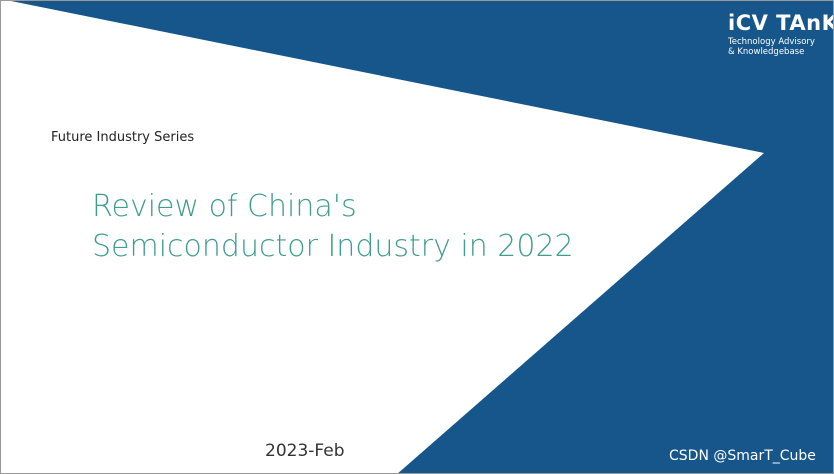 Image resolution: width=834 pixels, height=474 pixels. What do you see at coordinates (742, 456) in the screenshot?
I see `watermark: CSDN @SmarT_Cube` at bounding box center [742, 456].